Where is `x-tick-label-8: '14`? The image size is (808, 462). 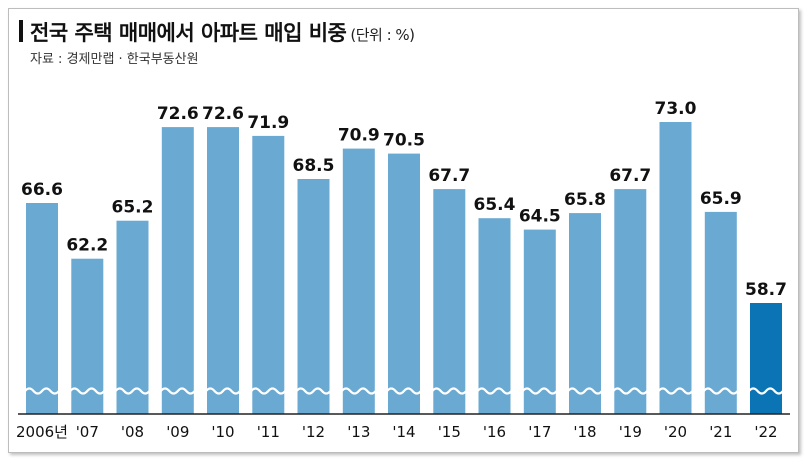
x-tick-label-8: '14 is located at coordinates (403, 432).